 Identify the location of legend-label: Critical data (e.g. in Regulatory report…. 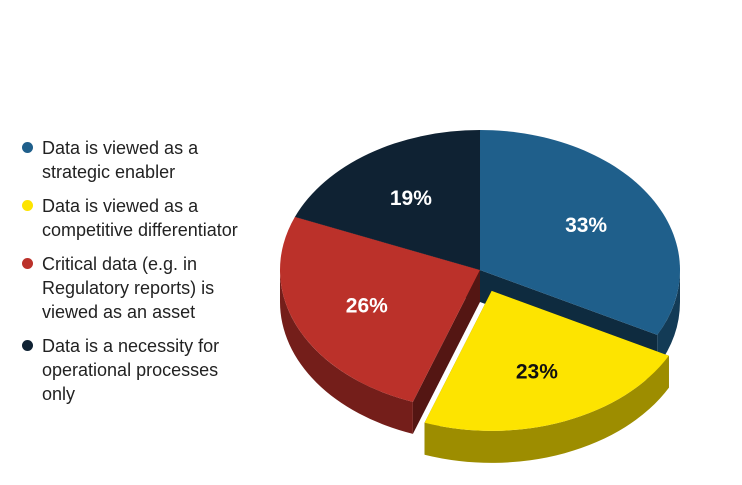
(128, 288).